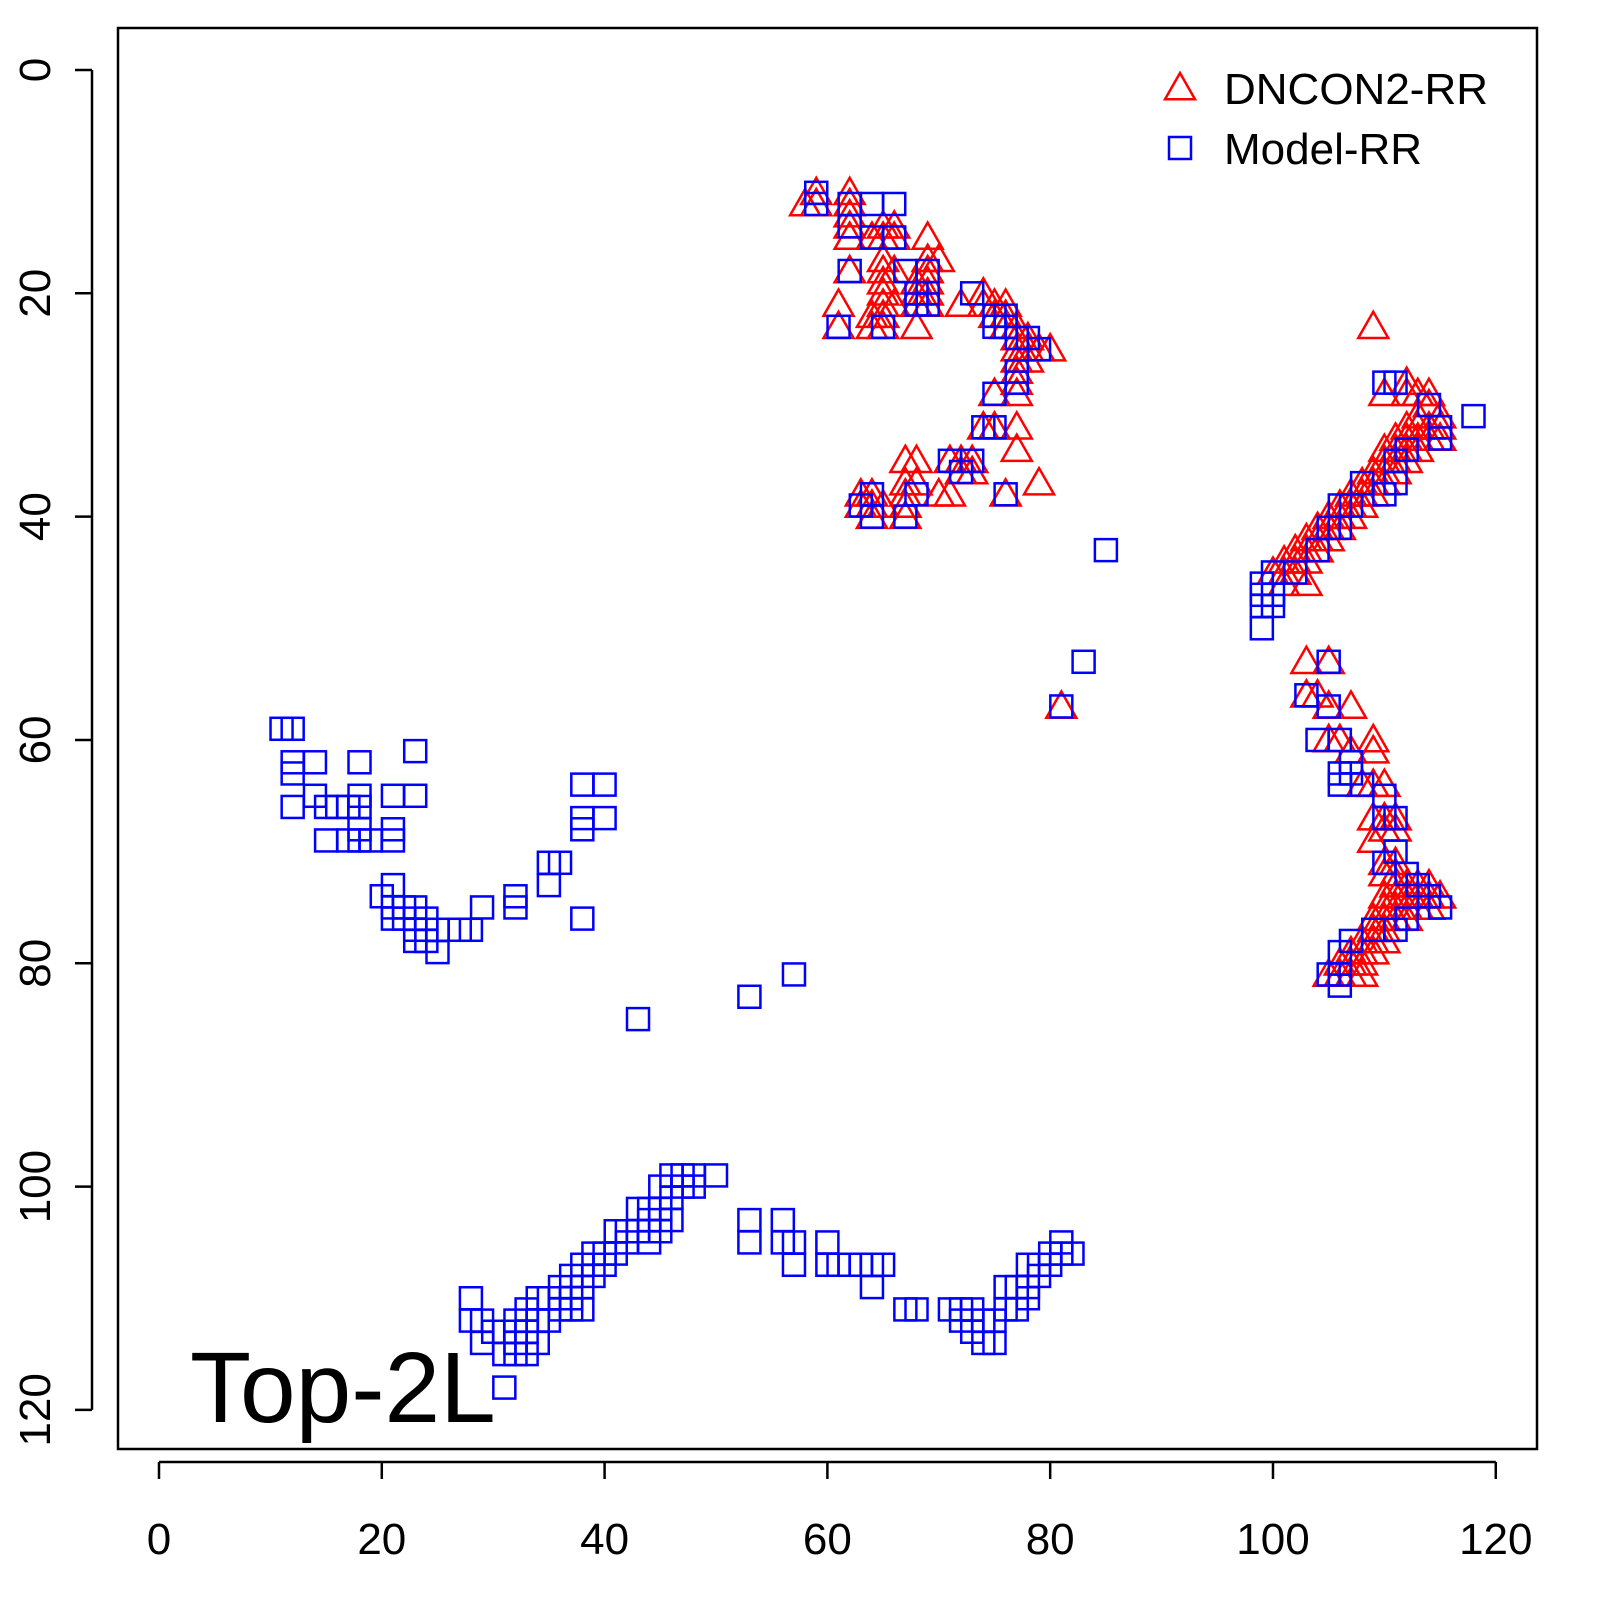 The image size is (1600, 1605). Describe the element at coordinates (35, 963) in the screenshot. I see `y-tick-label: 80` at that location.